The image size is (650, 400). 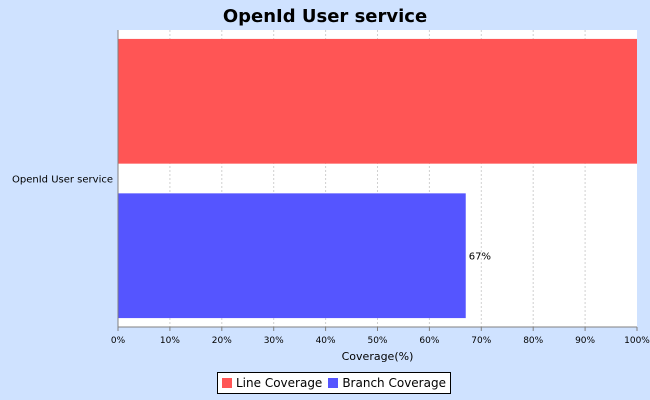 I want to click on legend-label-branch-coverage: Branch Coverage, so click(x=394, y=383).